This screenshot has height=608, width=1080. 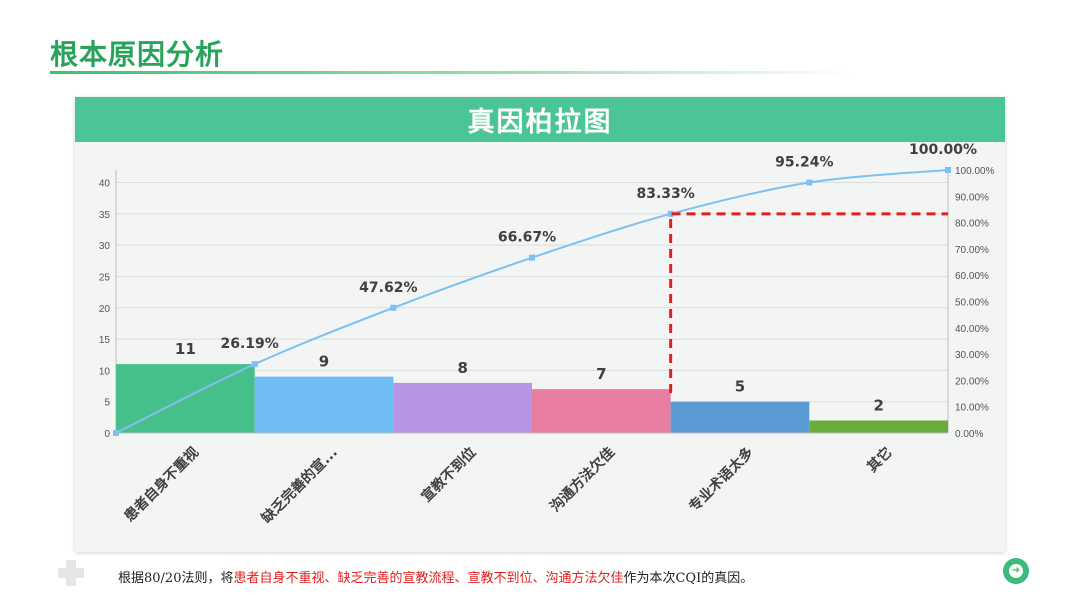 I want to click on x-category-label: 宣教不到位, so click(x=449, y=475).